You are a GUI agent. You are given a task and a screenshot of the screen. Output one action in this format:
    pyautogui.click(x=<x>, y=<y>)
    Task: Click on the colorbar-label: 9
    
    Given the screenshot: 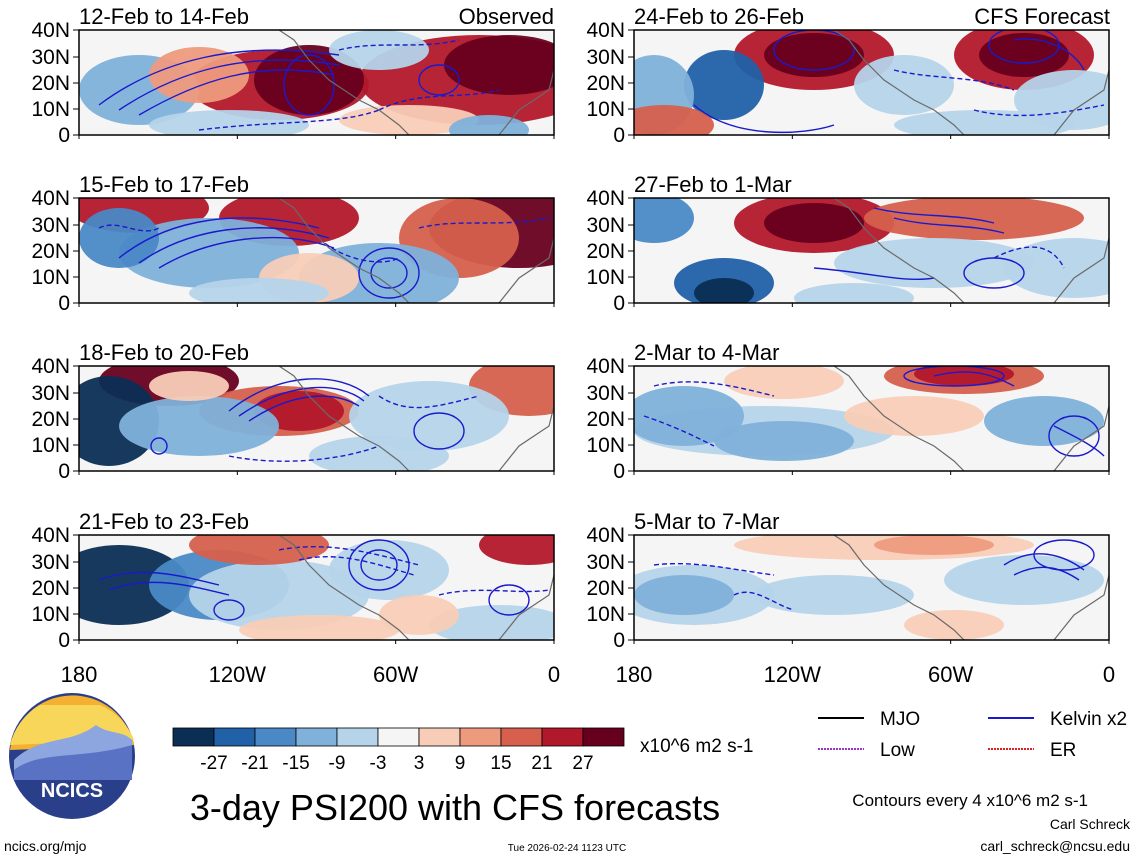 What is the action you would take?
    pyautogui.click(x=460, y=763)
    